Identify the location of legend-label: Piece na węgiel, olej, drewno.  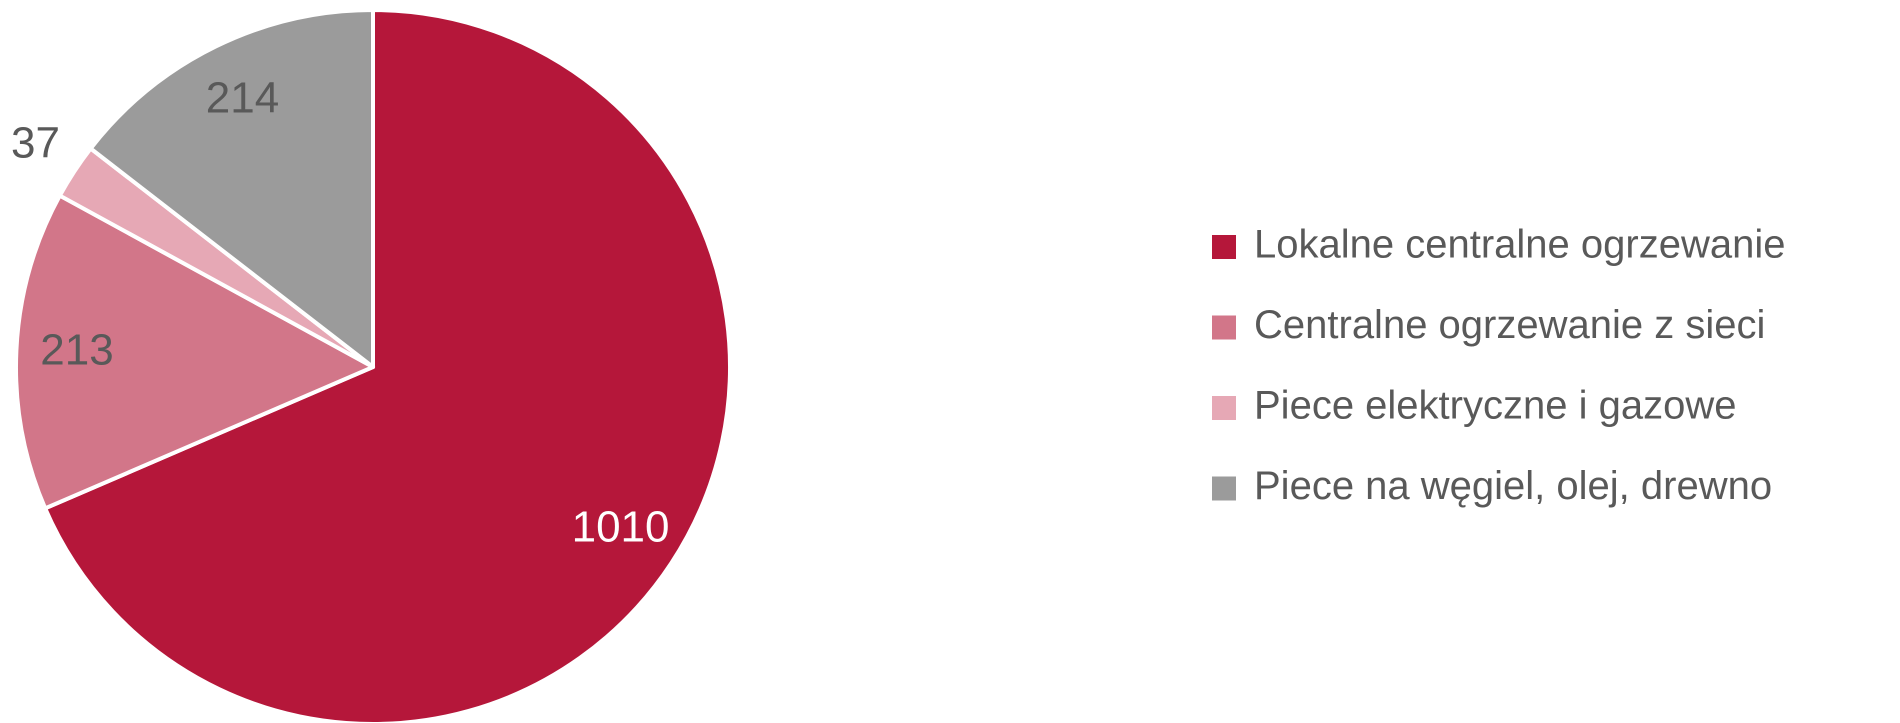
(1513, 486).